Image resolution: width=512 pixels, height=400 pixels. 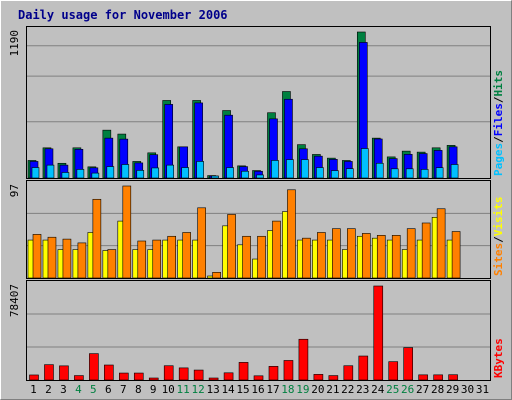 I want to click on day-label-30: 30, so click(x=467, y=389).